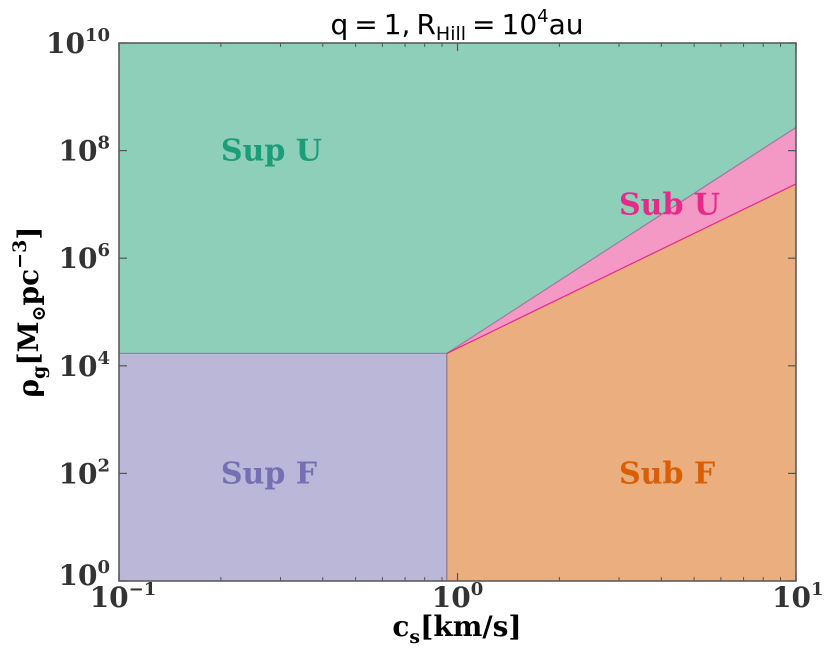  What do you see at coordinates (456, 629) in the screenshot?
I see `x-axis-label: cs[km/s]` at bounding box center [456, 629].